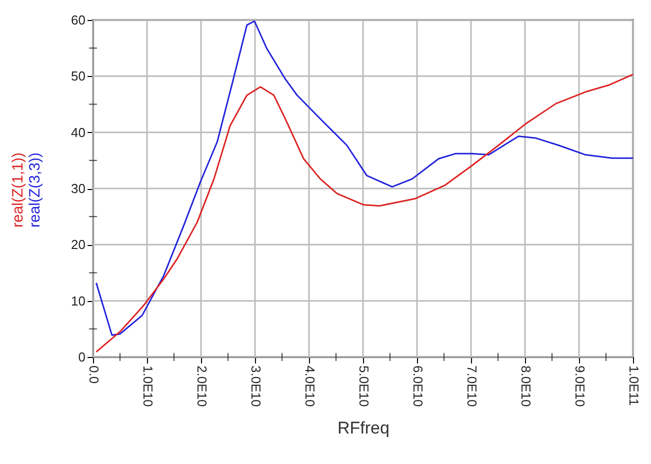 This screenshot has height=464, width=651. Describe the element at coordinates (78, 300) in the screenshot. I see `y-tick-label: 10` at that location.